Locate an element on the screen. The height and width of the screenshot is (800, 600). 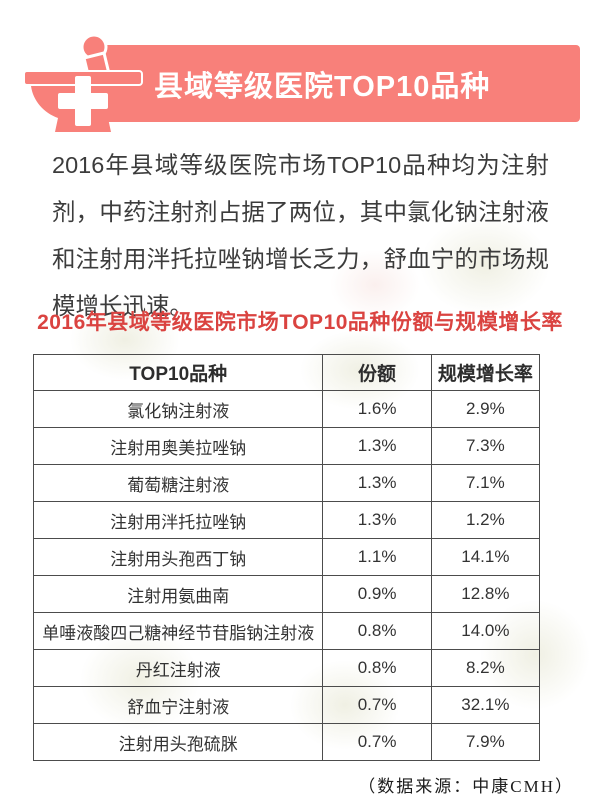
growth-cell: 7.3% is located at coordinates (485, 446).